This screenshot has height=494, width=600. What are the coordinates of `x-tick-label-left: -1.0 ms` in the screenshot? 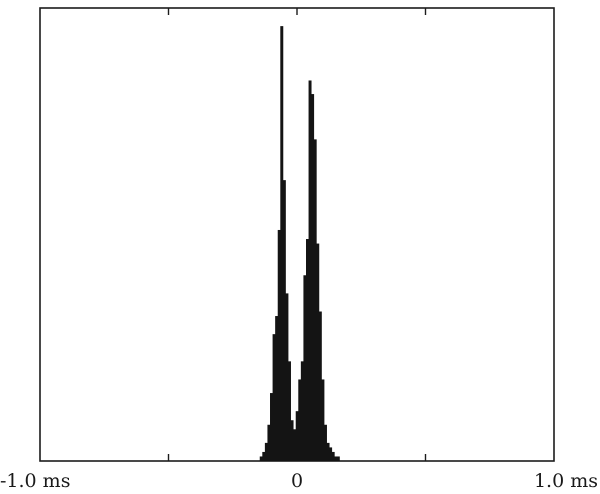 It's located at (35, 481).